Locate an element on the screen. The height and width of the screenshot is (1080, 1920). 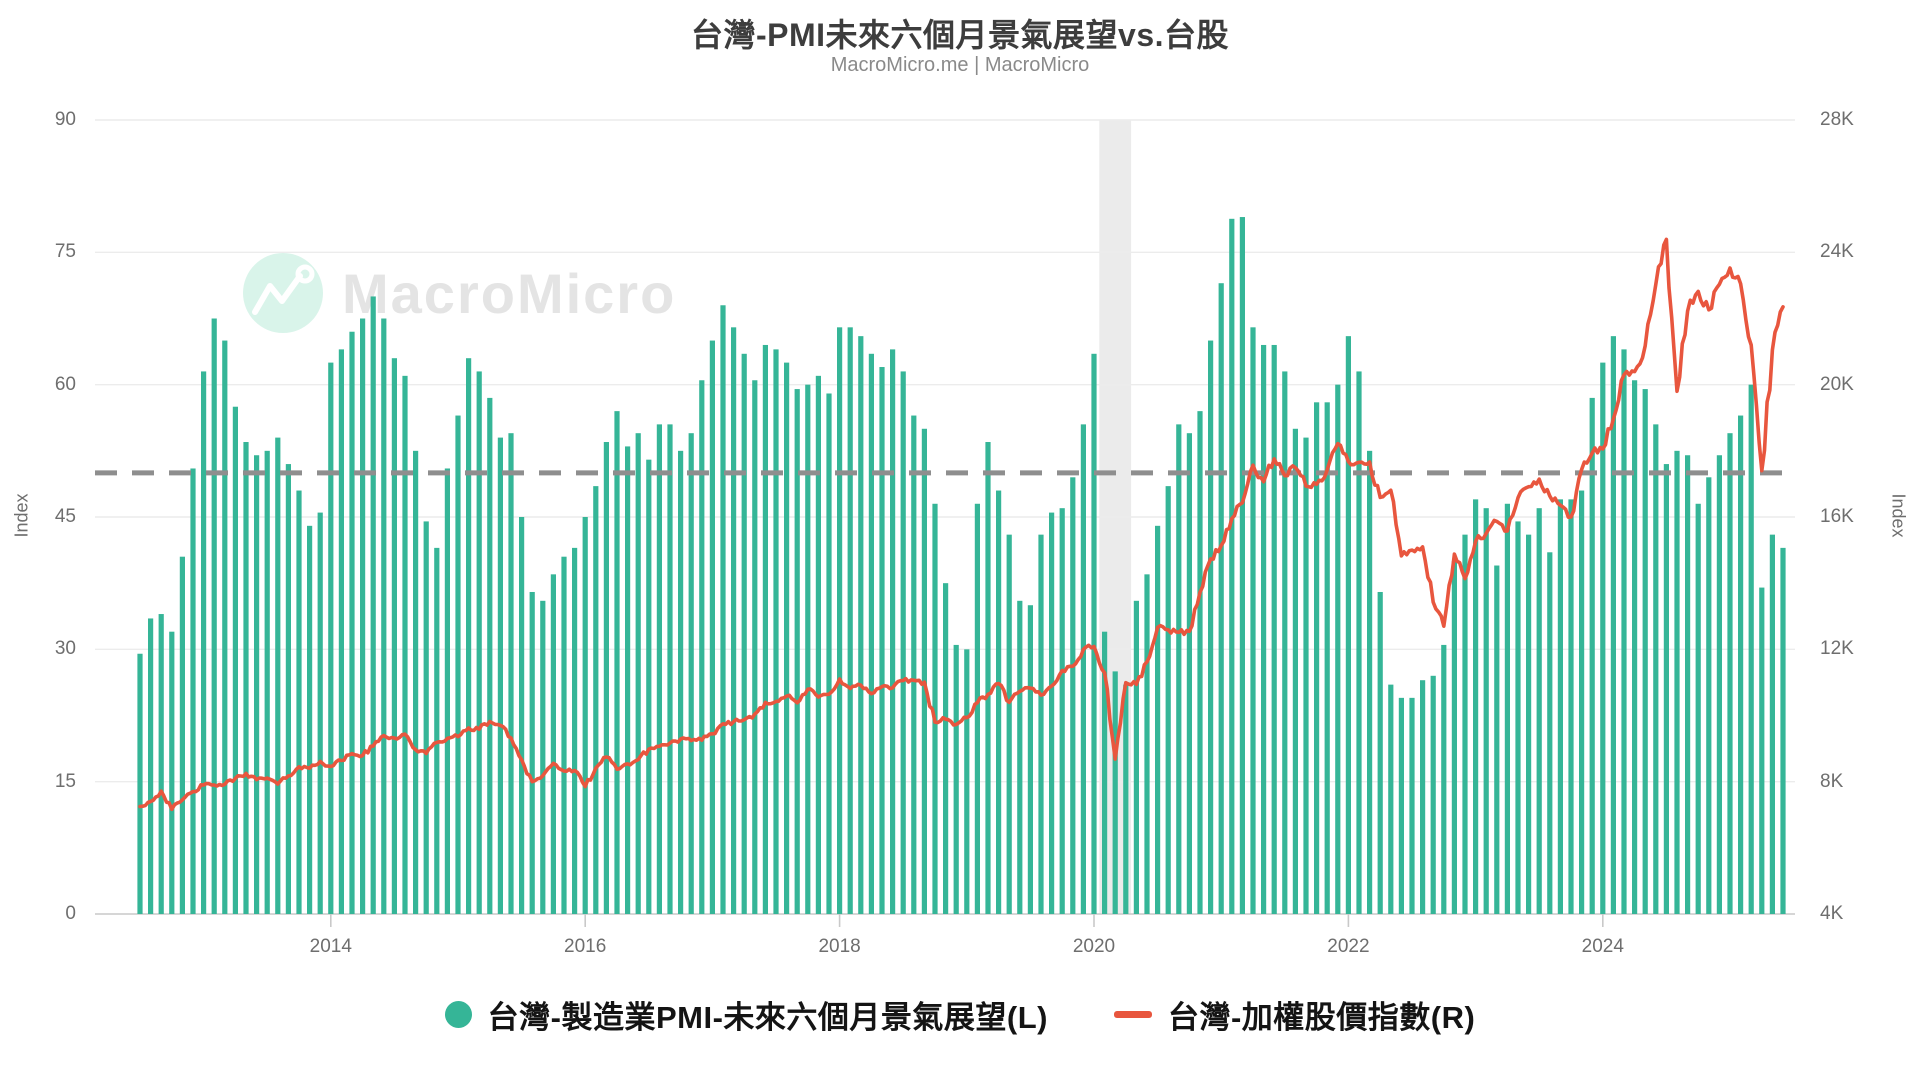
legend: 台灣-製造業PMI-未來六個月景氣展望(L) 台灣-加權股價指數(R) is located at coordinates (960, 1014).